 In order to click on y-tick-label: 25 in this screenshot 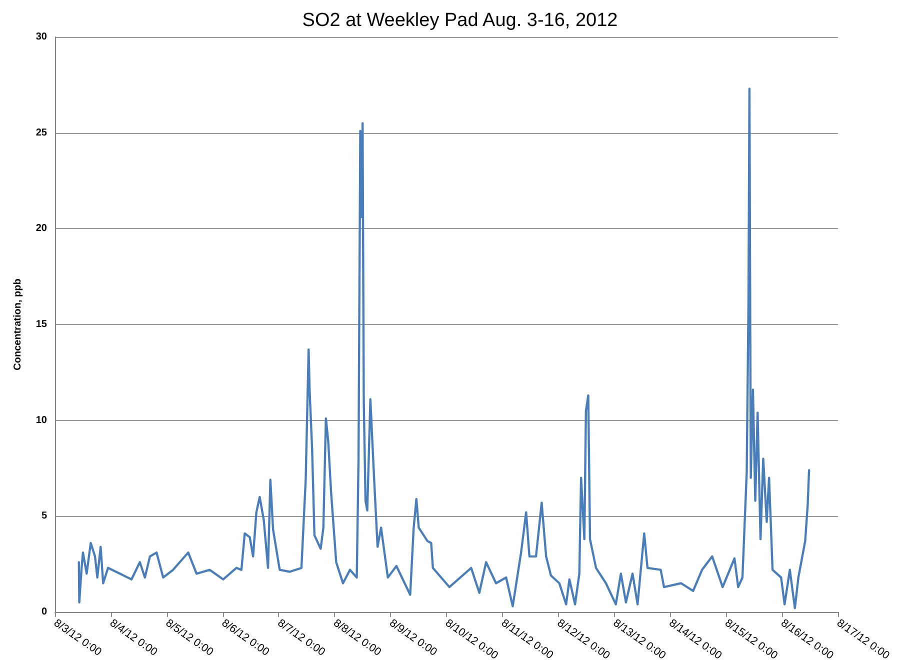, I will do `click(42, 132)`.